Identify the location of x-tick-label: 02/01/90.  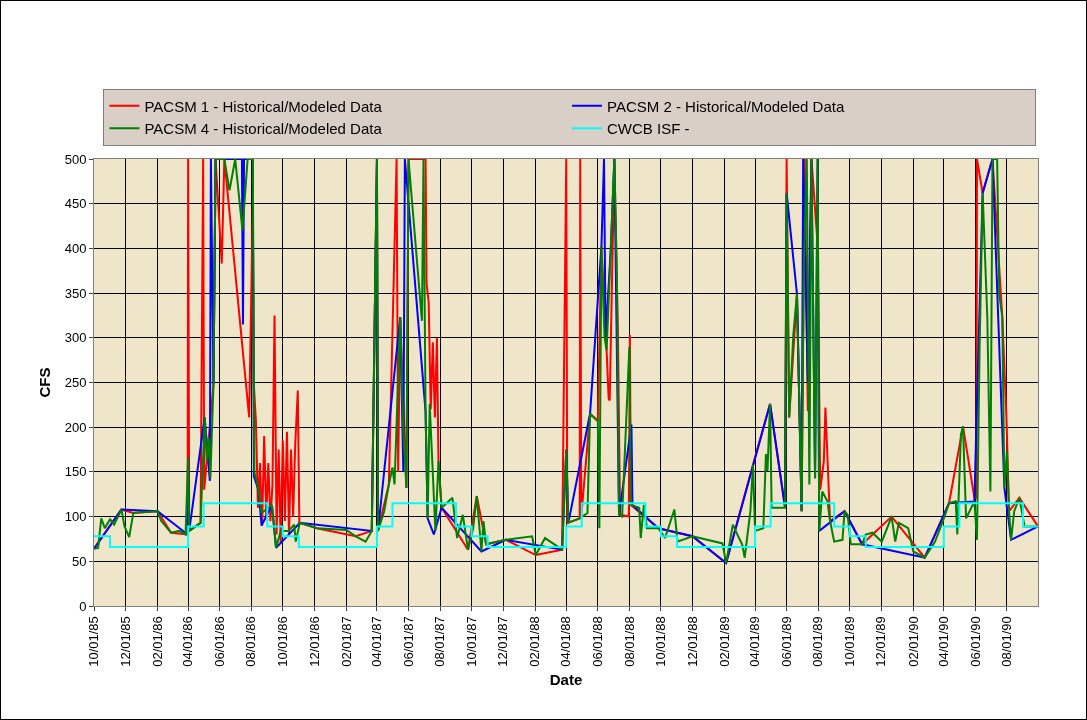
(913, 641).